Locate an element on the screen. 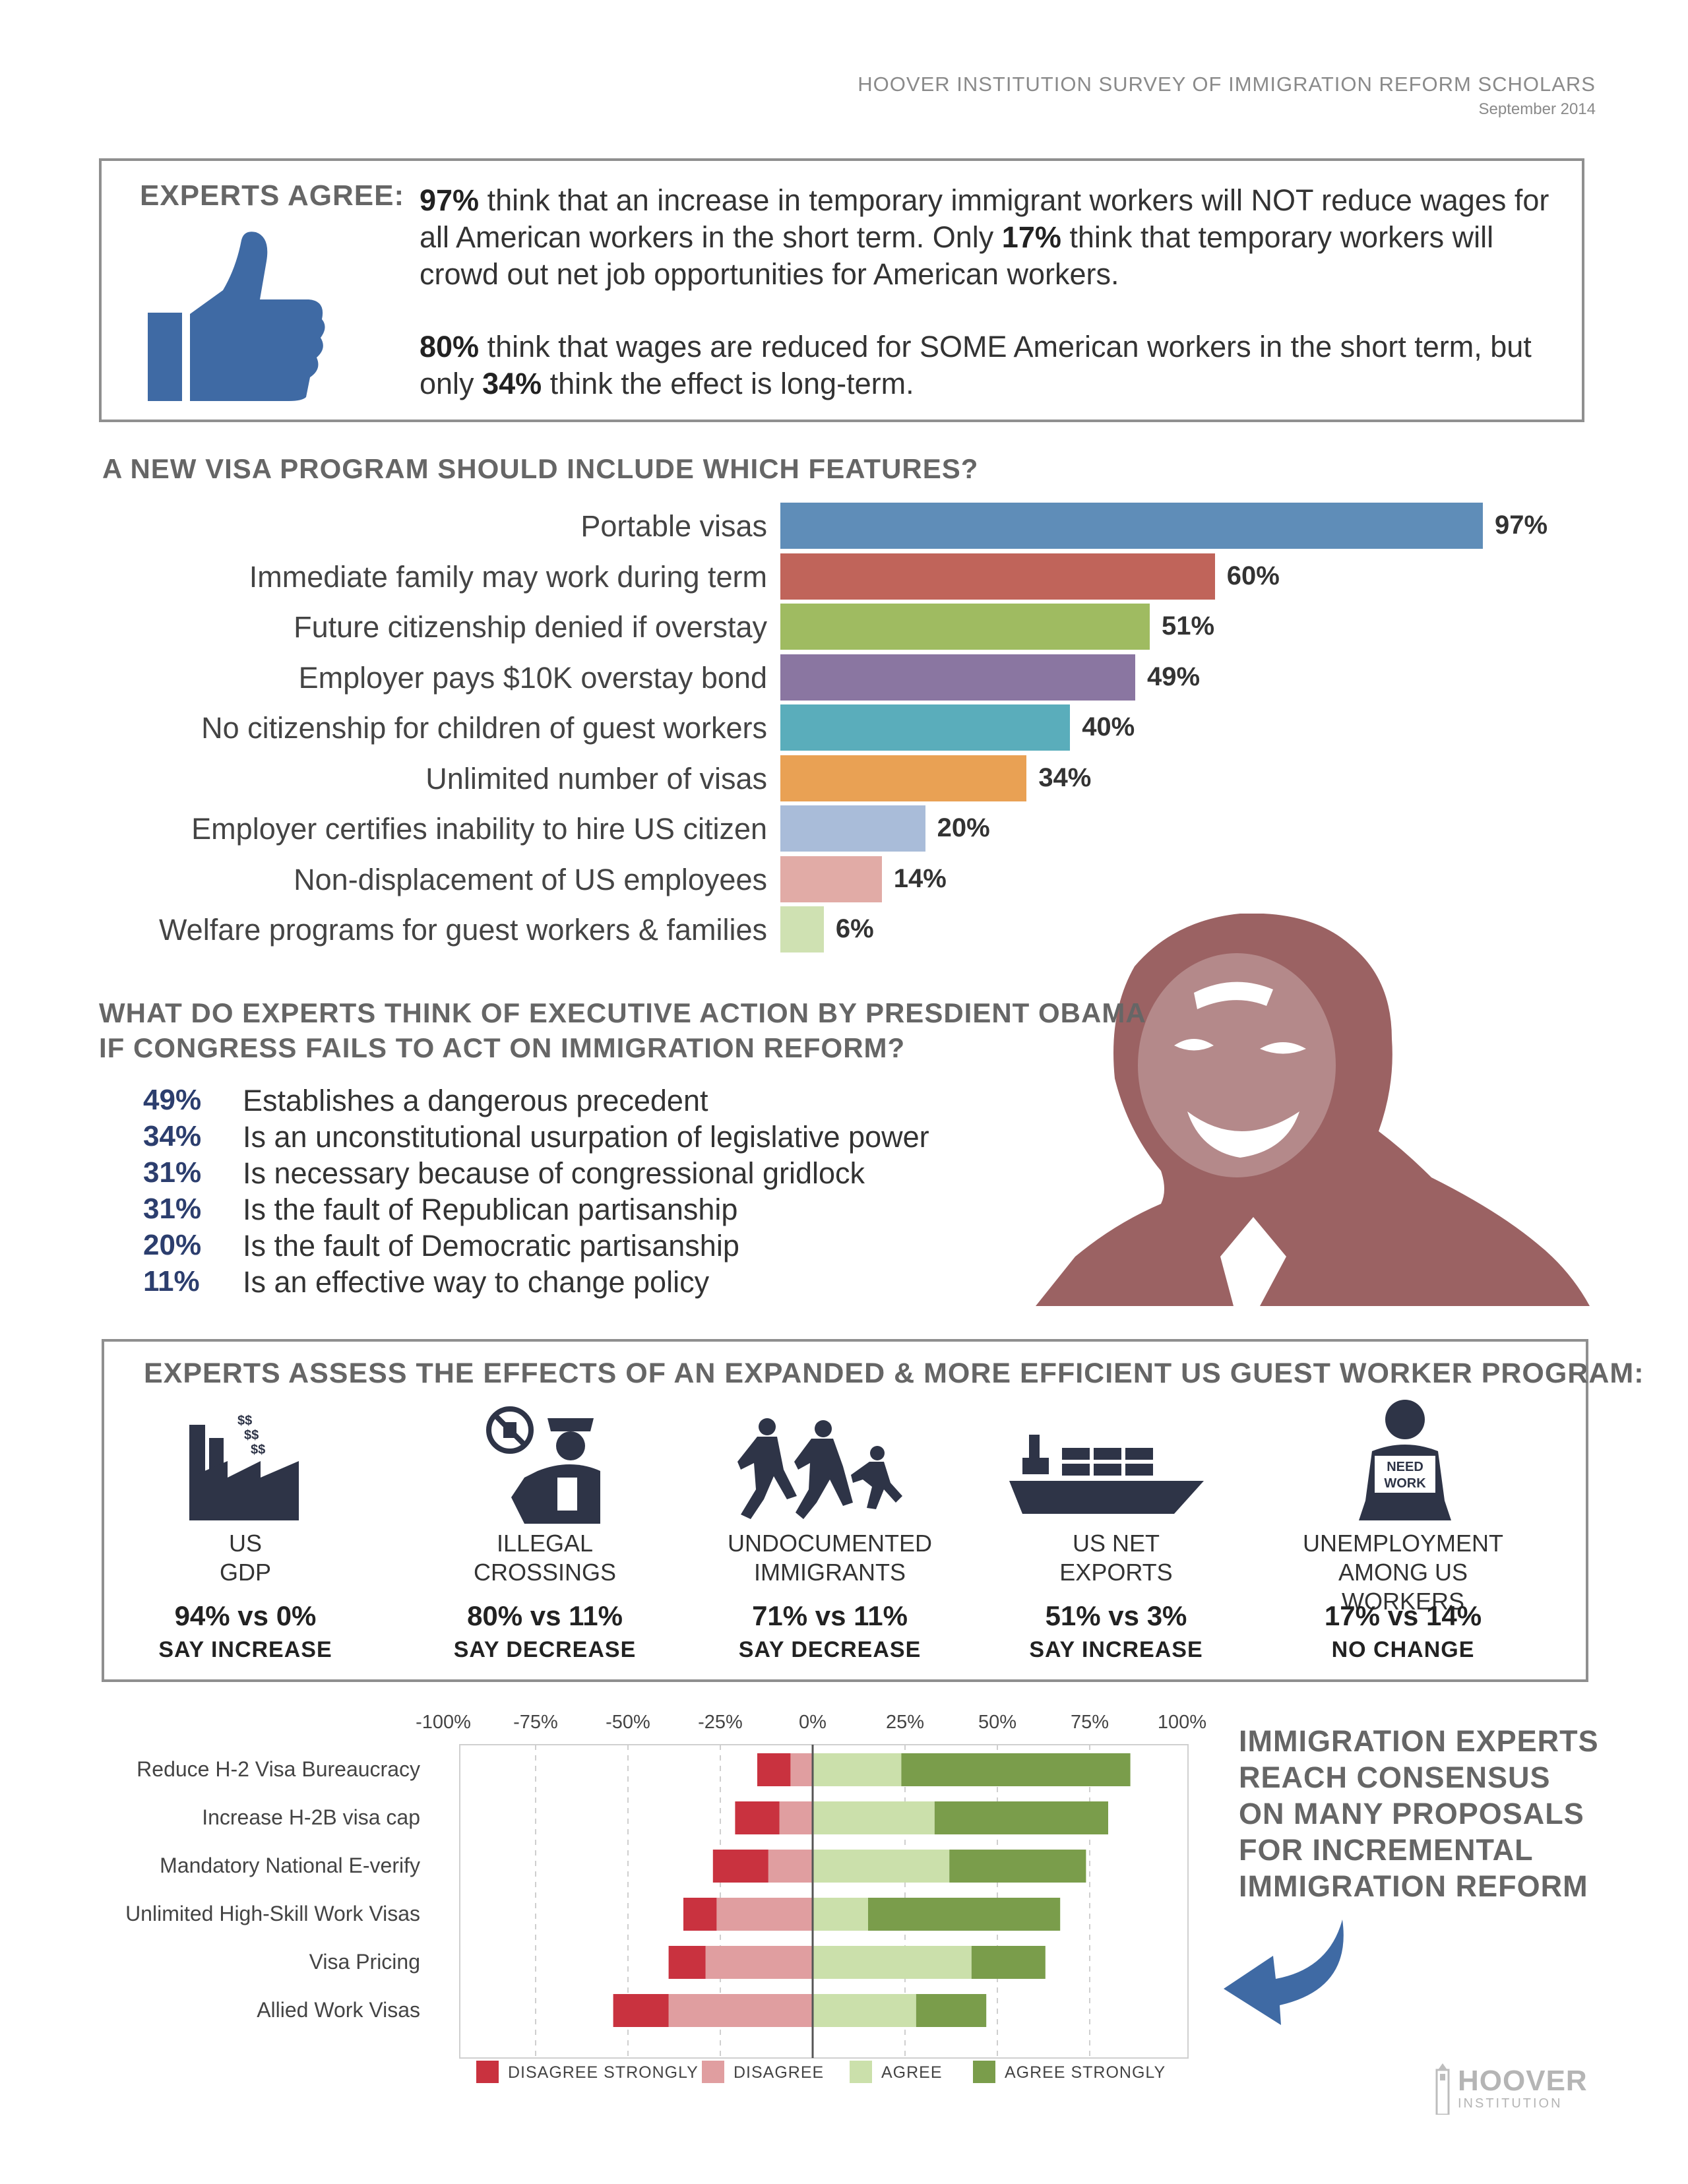 The image size is (1688, 2184). bar-value-label: 40% is located at coordinates (1108, 726).